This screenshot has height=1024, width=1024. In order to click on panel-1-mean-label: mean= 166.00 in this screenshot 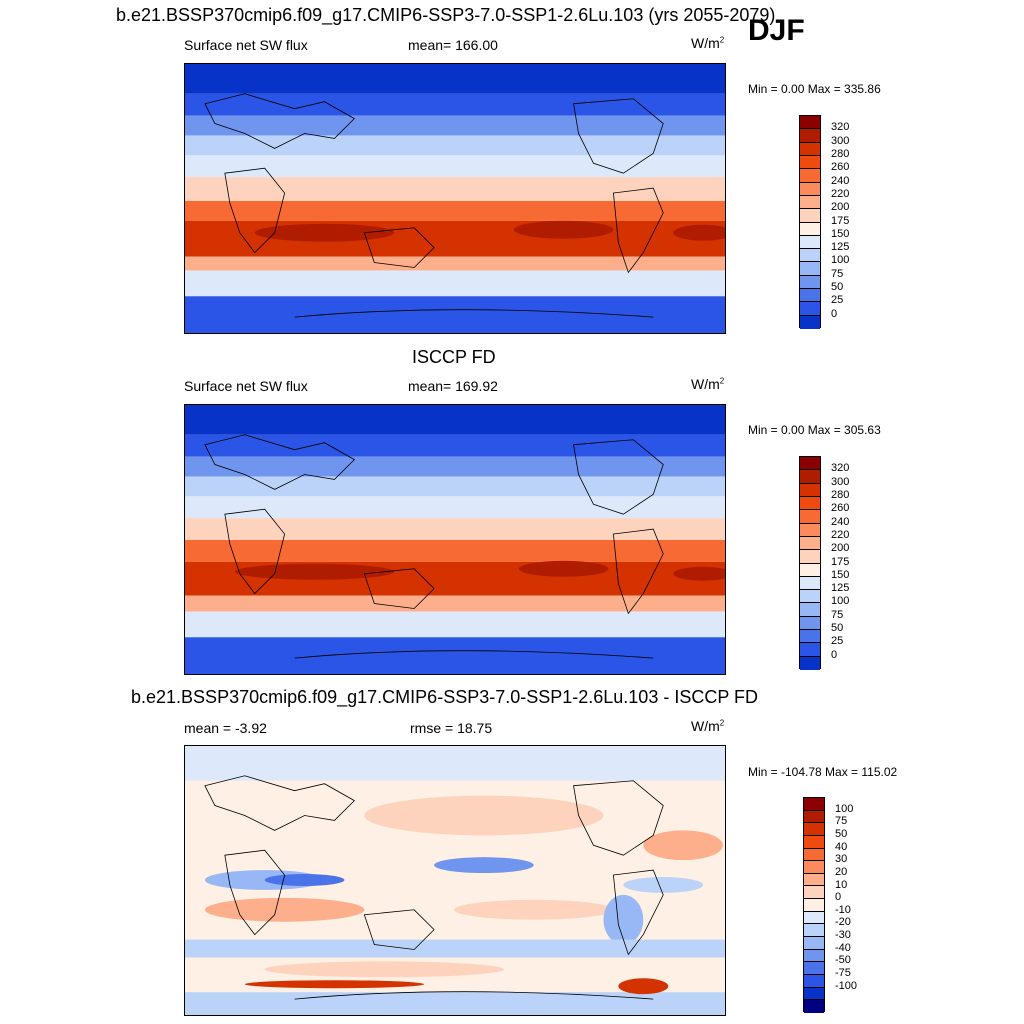, I will do `click(453, 45)`.